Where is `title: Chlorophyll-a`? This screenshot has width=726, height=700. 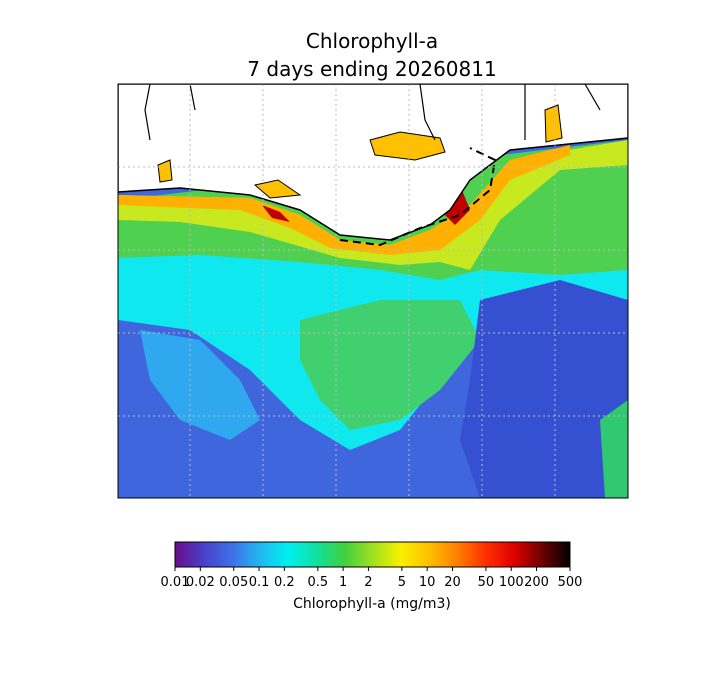
title: Chlorophyll-a is located at coordinates (372, 41).